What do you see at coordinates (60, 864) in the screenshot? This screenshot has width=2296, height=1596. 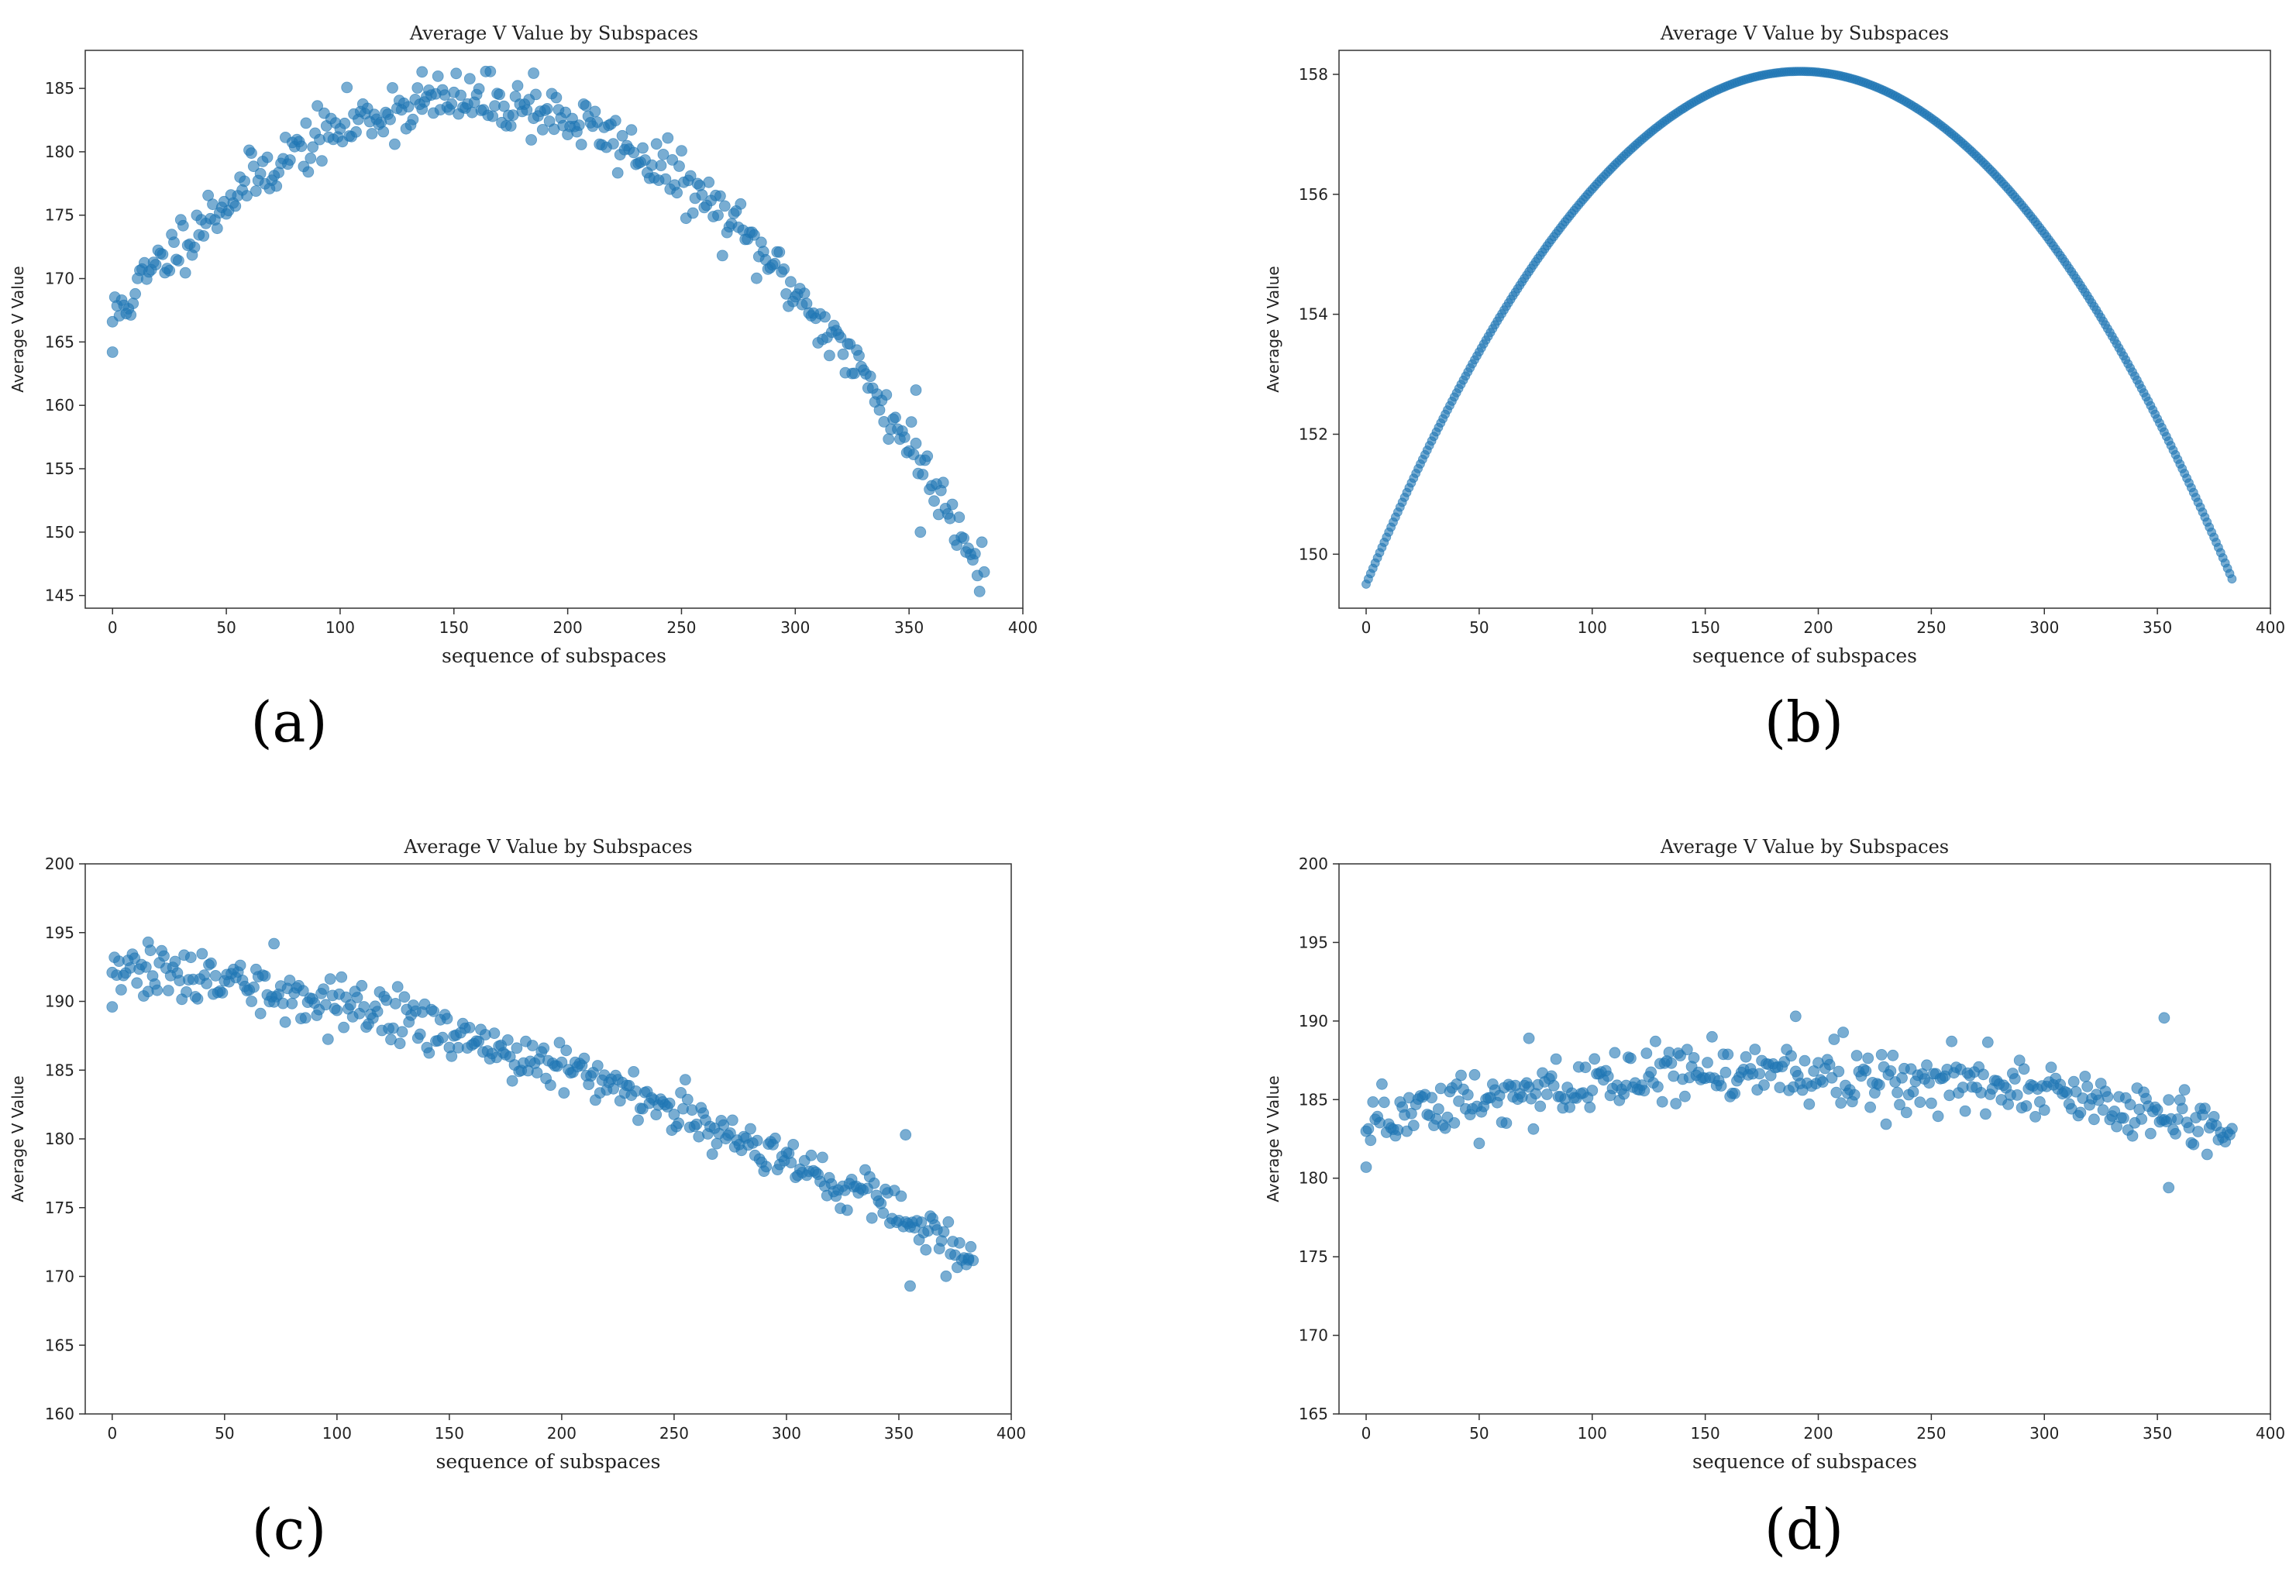 I see `y-tick-label: 200` at bounding box center [60, 864].